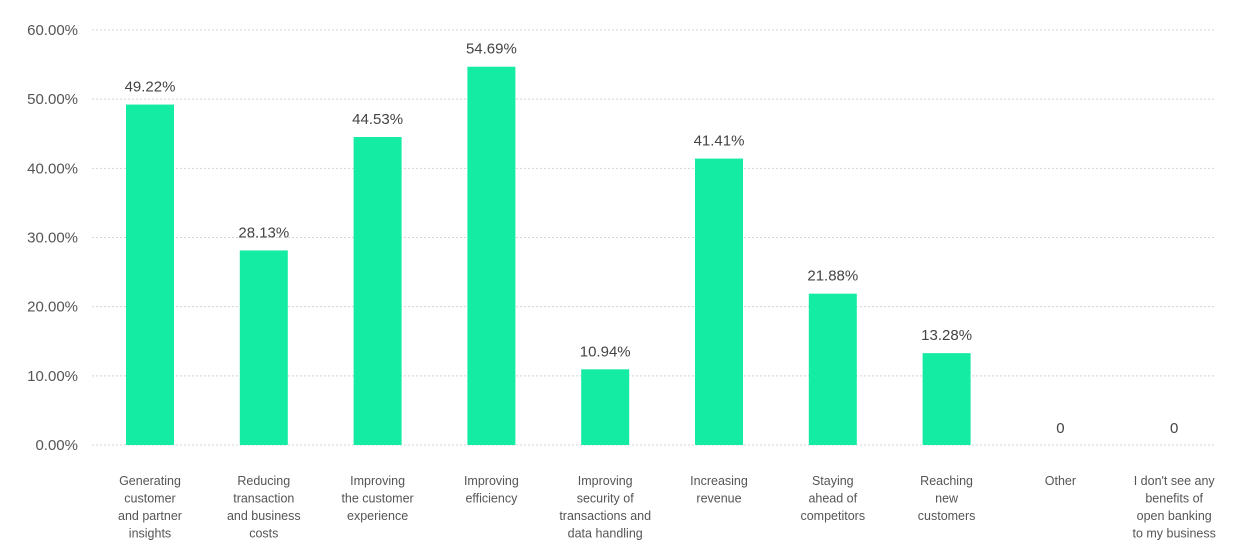 This screenshot has height=552, width=1243. I want to click on category-label: Increasing revenue, so click(719, 490).